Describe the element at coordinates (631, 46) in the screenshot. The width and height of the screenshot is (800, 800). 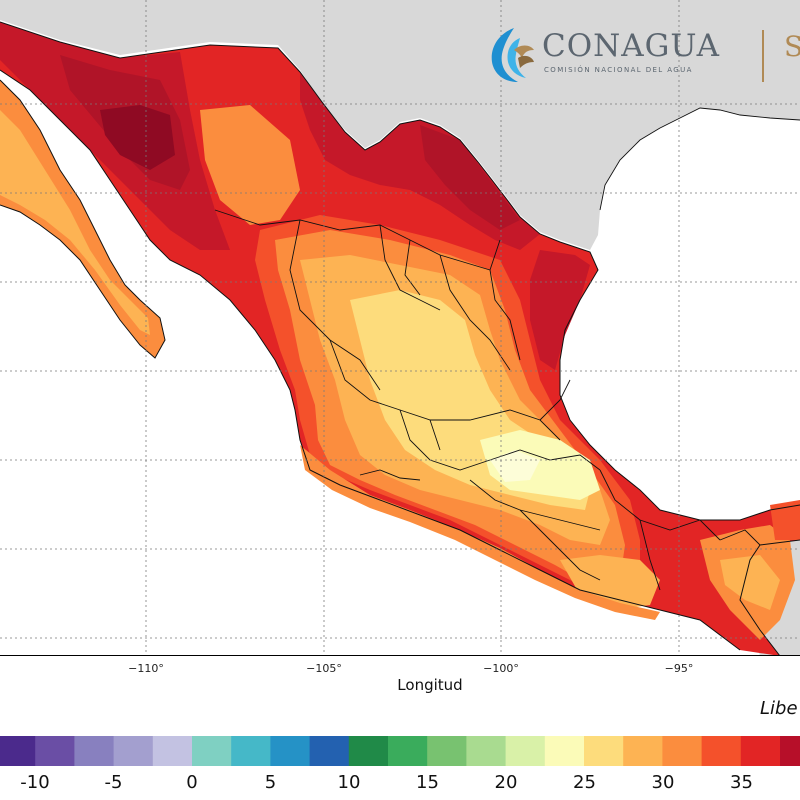
I see `logo-title: CONAGUA` at that location.